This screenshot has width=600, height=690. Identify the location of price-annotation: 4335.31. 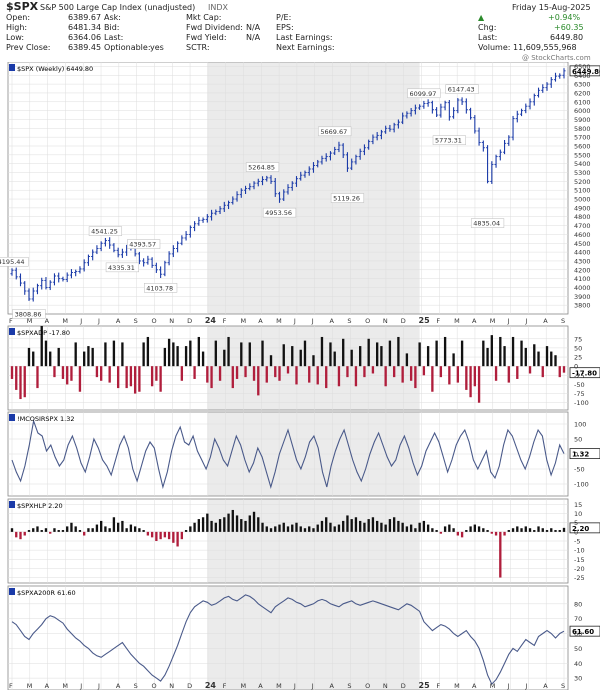
(121, 268).